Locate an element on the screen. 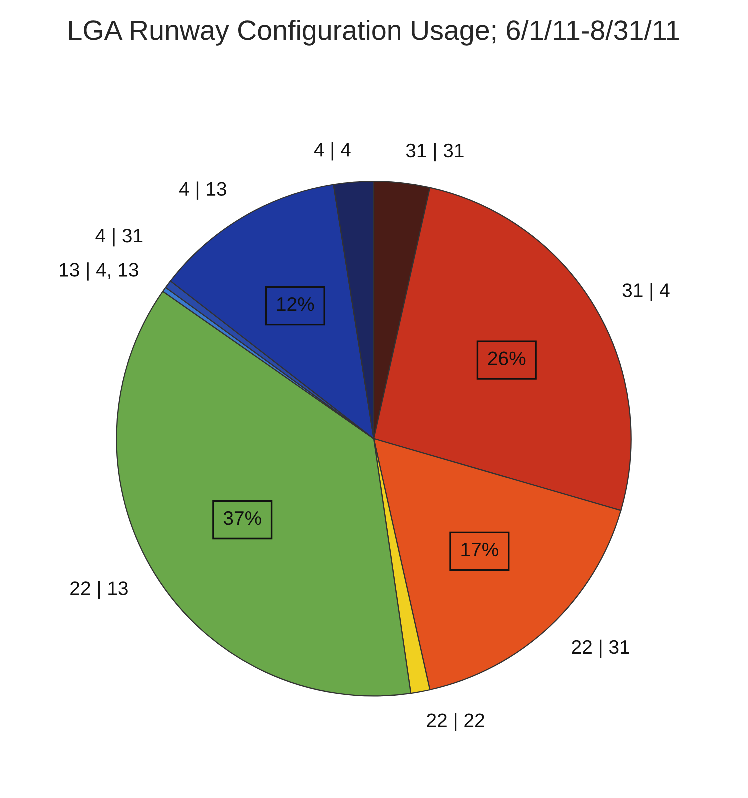  slice-label: 22 | 22 is located at coordinates (455, 722).